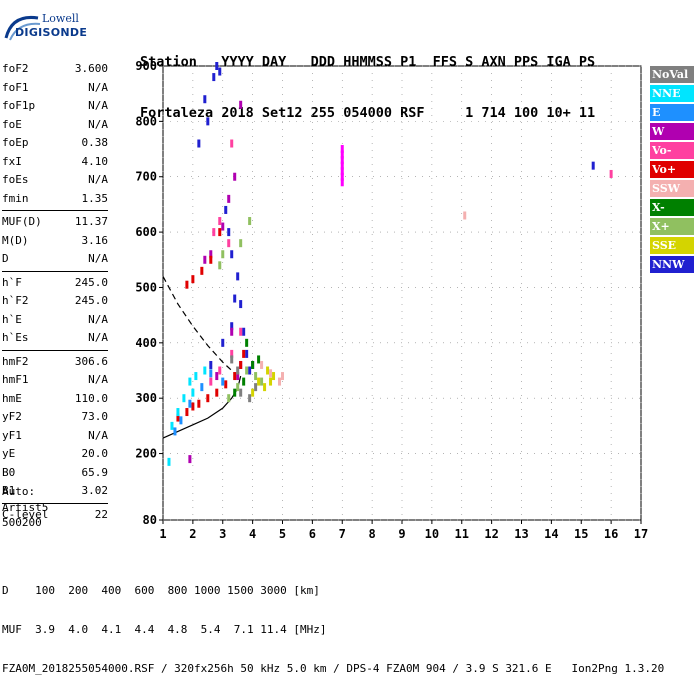 Image resolution: width=700 pixels, height=688 pixels. I want to click on param-name: hmF1, so click(15, 379).